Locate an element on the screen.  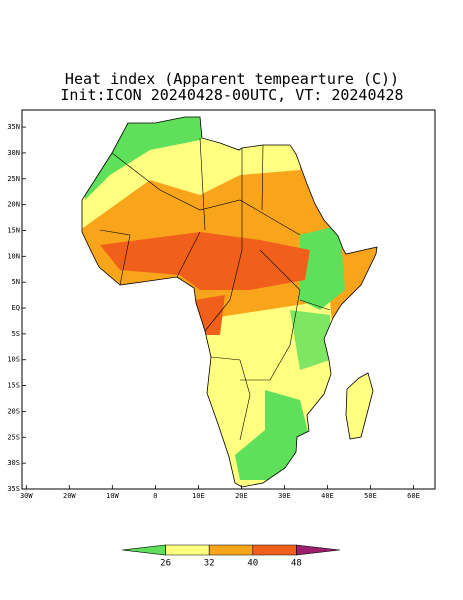
x-tick-label: 10E is located at coordinates (198, 496).